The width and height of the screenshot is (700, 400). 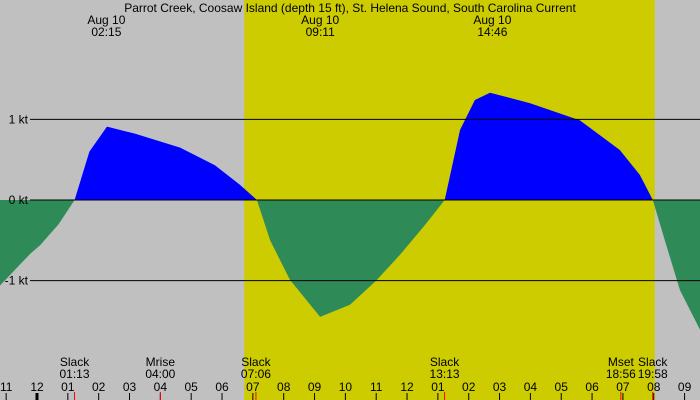 What do you see at coordinates (320, 32) in the screenshot?
I see `peak-time: 09:11` at bounding box center [320, 32].